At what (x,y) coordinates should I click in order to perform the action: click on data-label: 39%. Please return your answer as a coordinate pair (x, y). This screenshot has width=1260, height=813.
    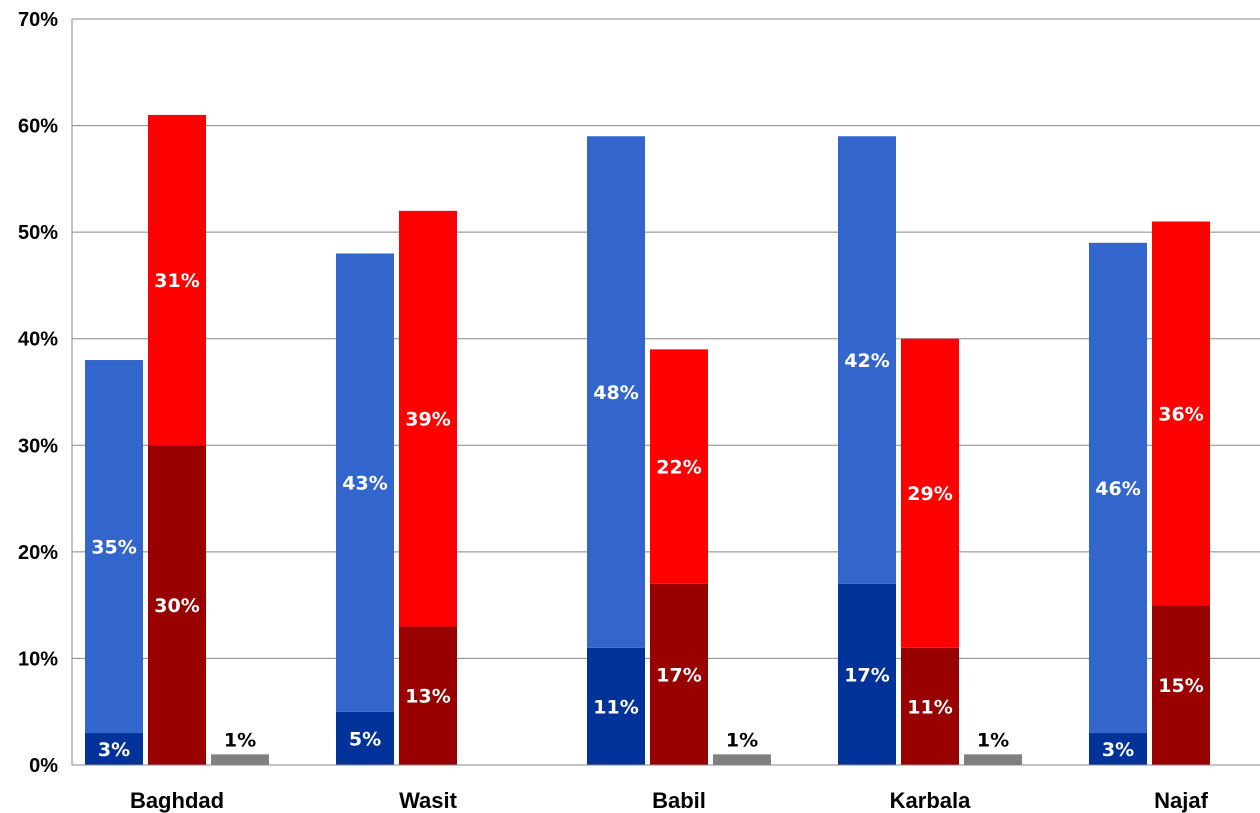
    Looking at the image, I should click on (427, 420).